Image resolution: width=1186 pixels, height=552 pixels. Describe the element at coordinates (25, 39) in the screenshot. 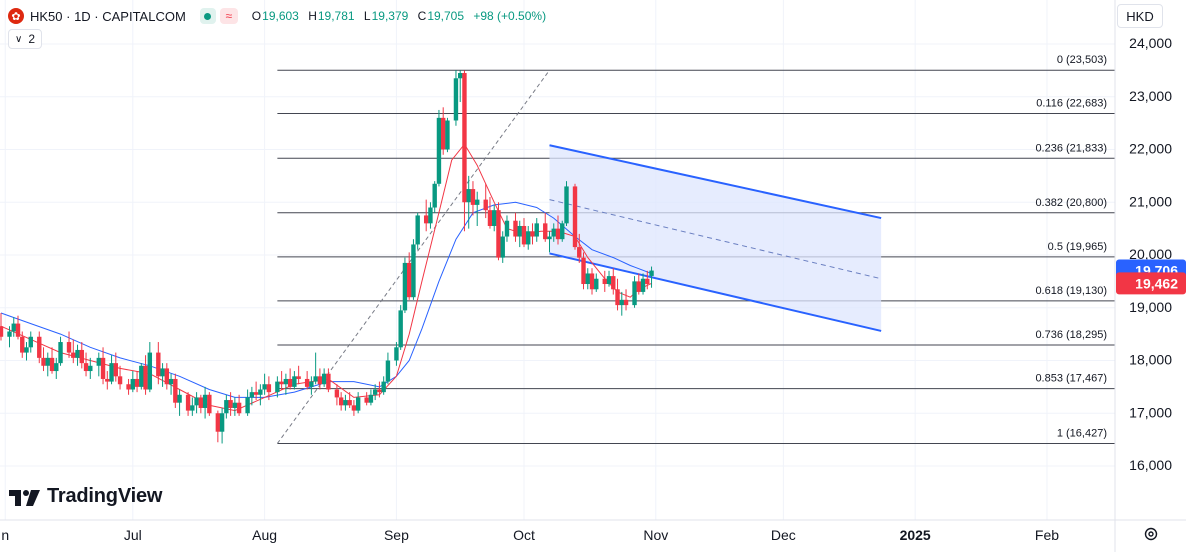

I see `indicators-toggle-button: ∨ 2` at that location.